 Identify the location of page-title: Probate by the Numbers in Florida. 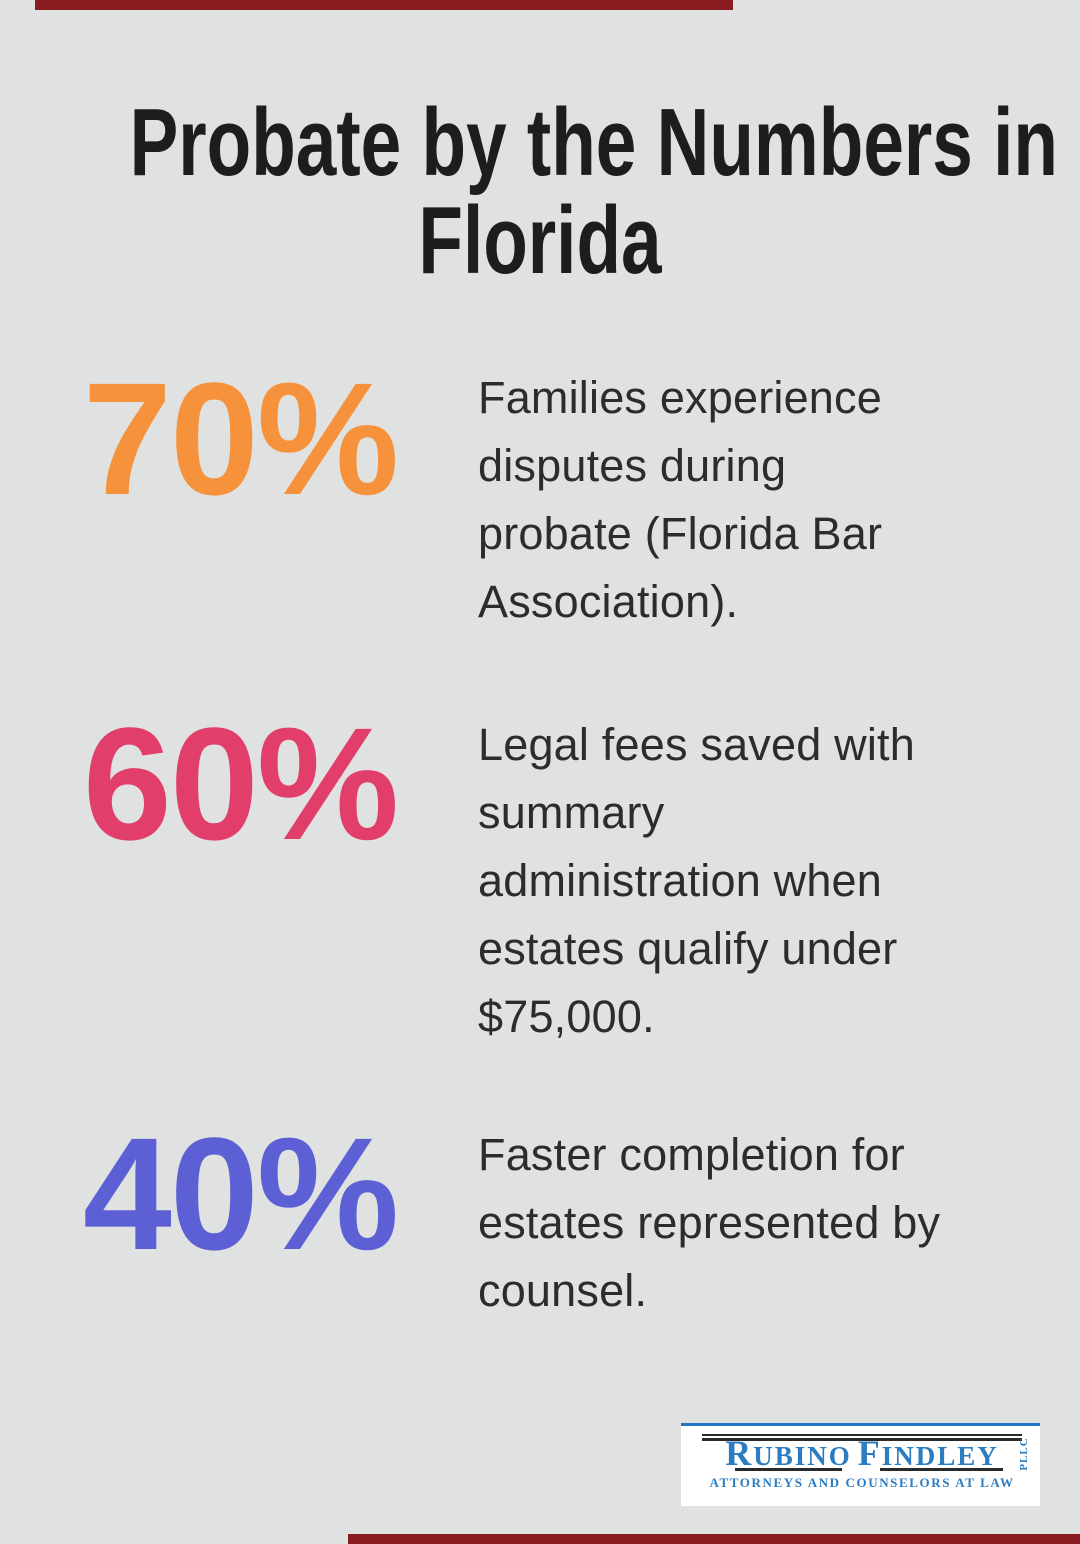
(593, 191).